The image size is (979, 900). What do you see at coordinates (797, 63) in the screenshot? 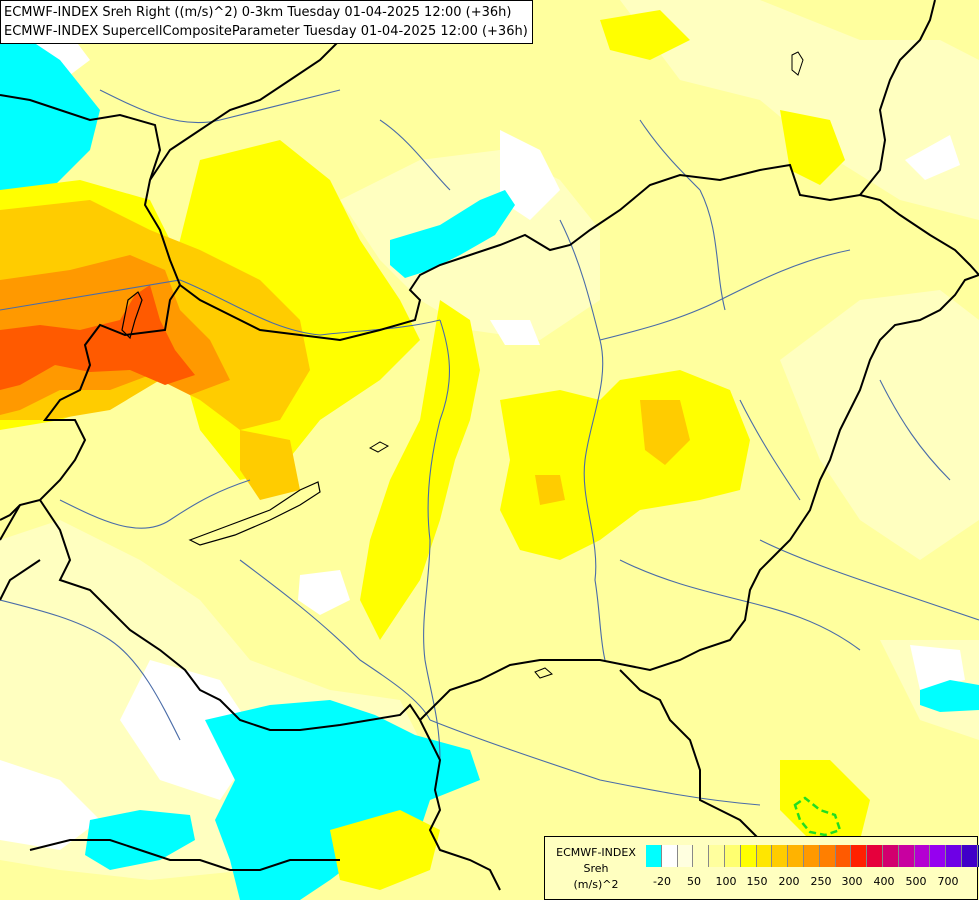
I see `lake-top-right` at bounding box center [797, 63].